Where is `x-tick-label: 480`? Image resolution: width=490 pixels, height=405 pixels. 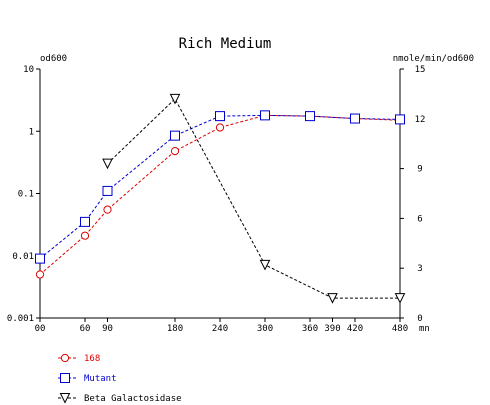
x-tick-label: 480 is located at coordinates (400, 329).